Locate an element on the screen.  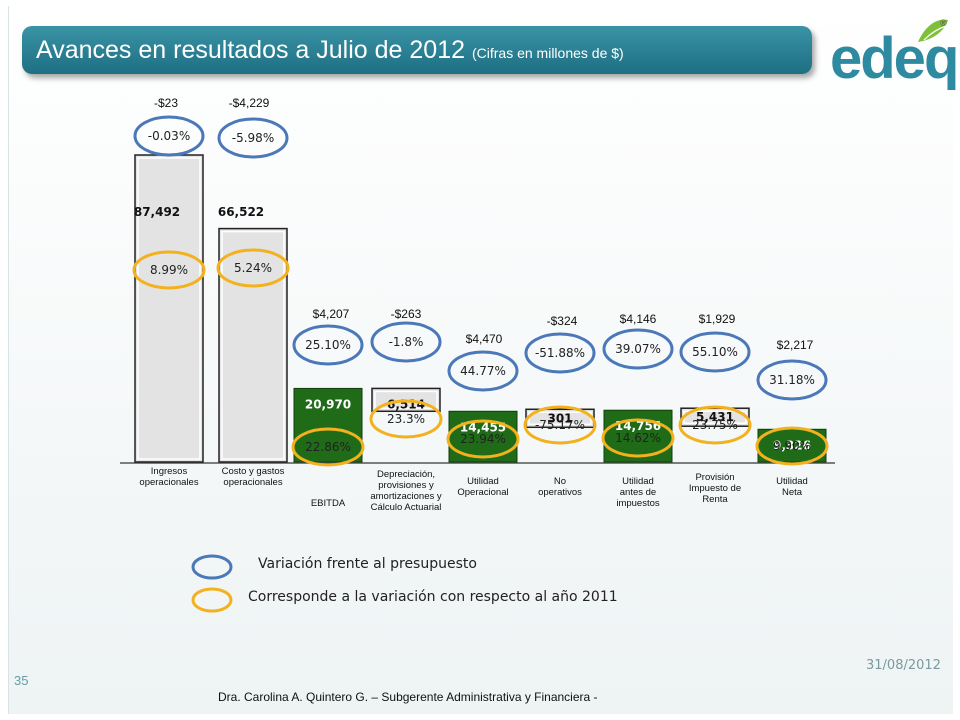
budget-variation-label-8: 31.18% is located at coordinates (792, 380).